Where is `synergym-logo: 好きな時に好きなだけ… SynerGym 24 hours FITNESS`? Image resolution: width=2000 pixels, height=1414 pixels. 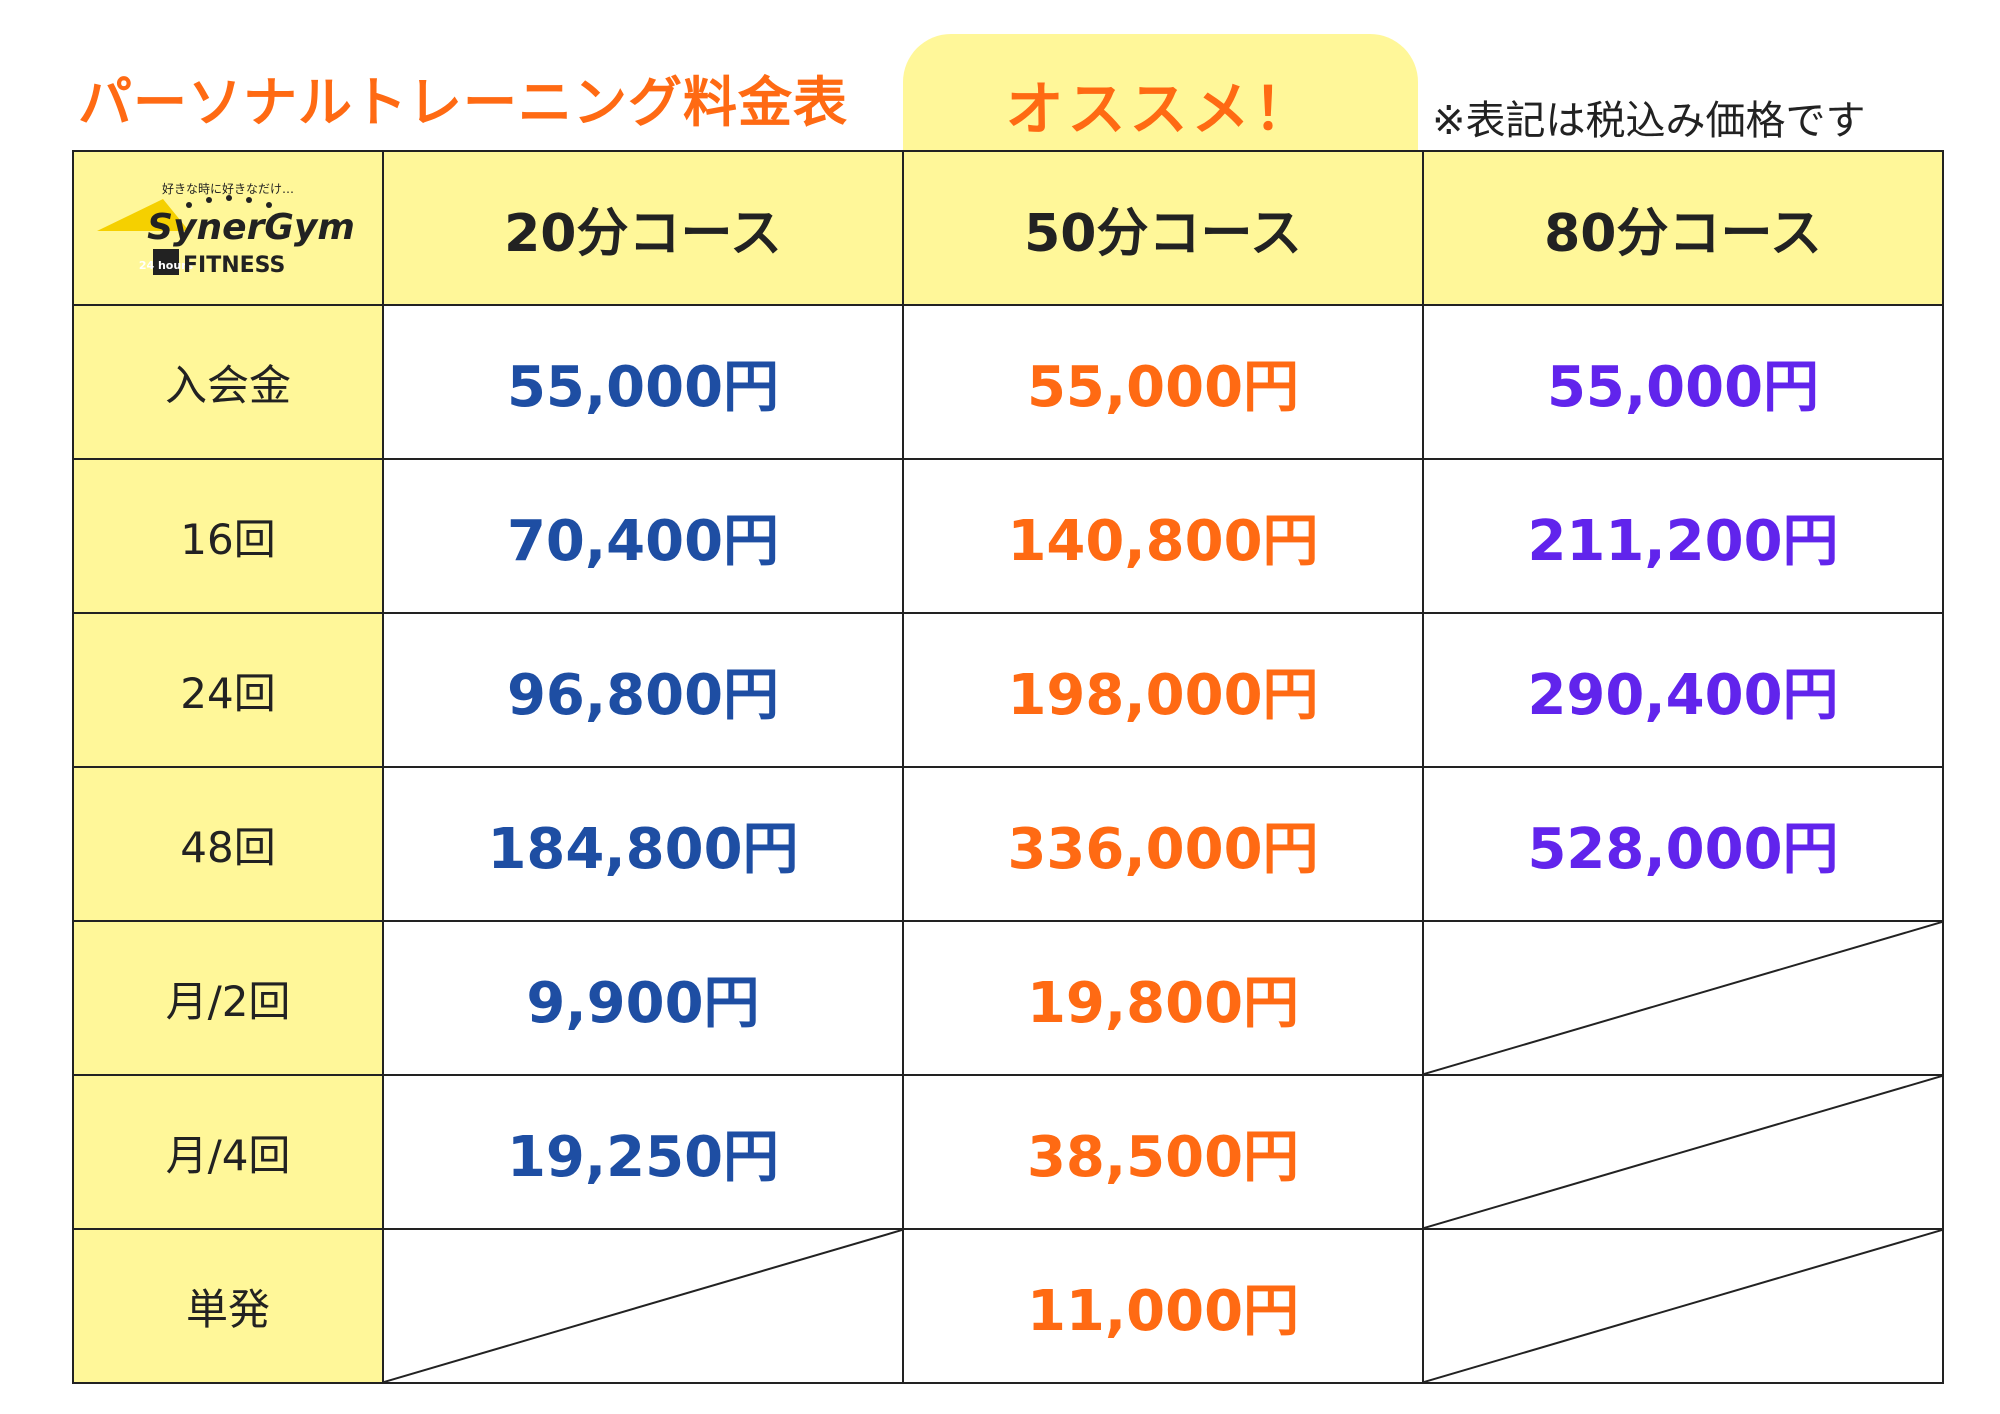
synergym-logo: 好きな時に好きなだけ… SynerGym 24 hours FITNESS is located at coordinates (228, 228).